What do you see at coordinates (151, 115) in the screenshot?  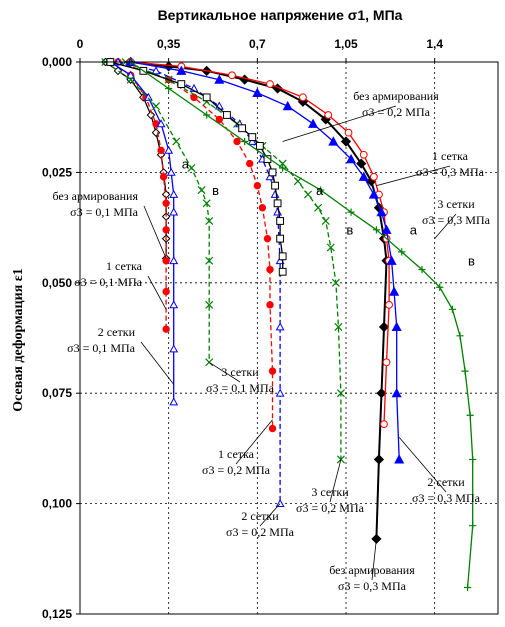 I see `data-point-diamond-open` at bounding box center [151, 115].